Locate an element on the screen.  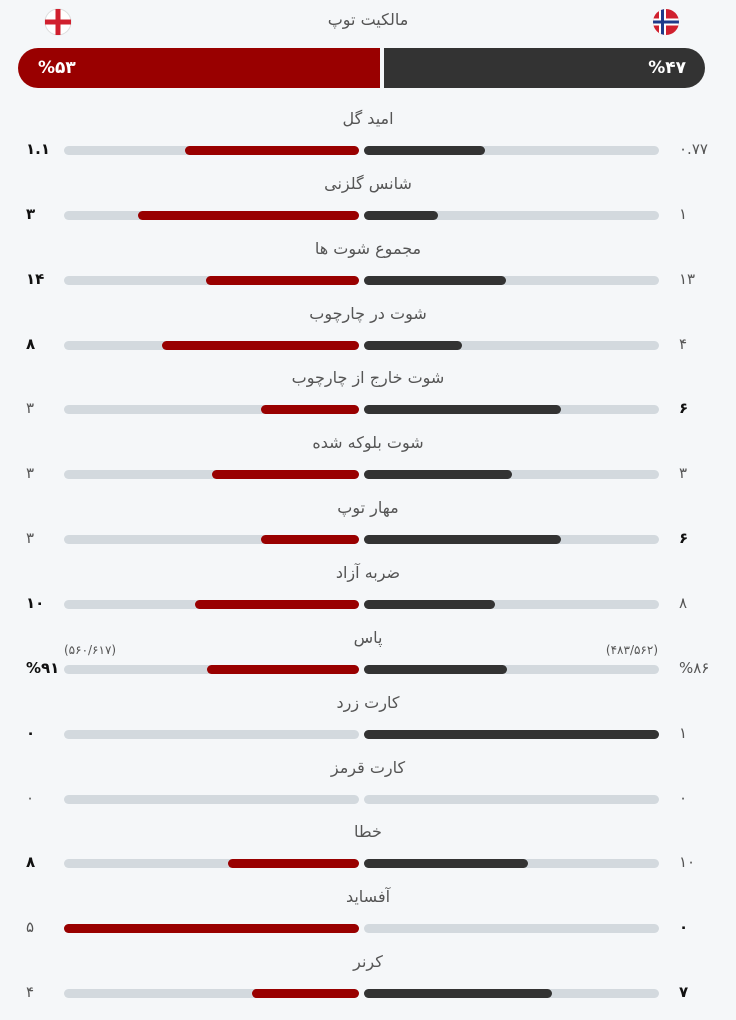
stat-name: پاس is located at coordinates (368, 637).